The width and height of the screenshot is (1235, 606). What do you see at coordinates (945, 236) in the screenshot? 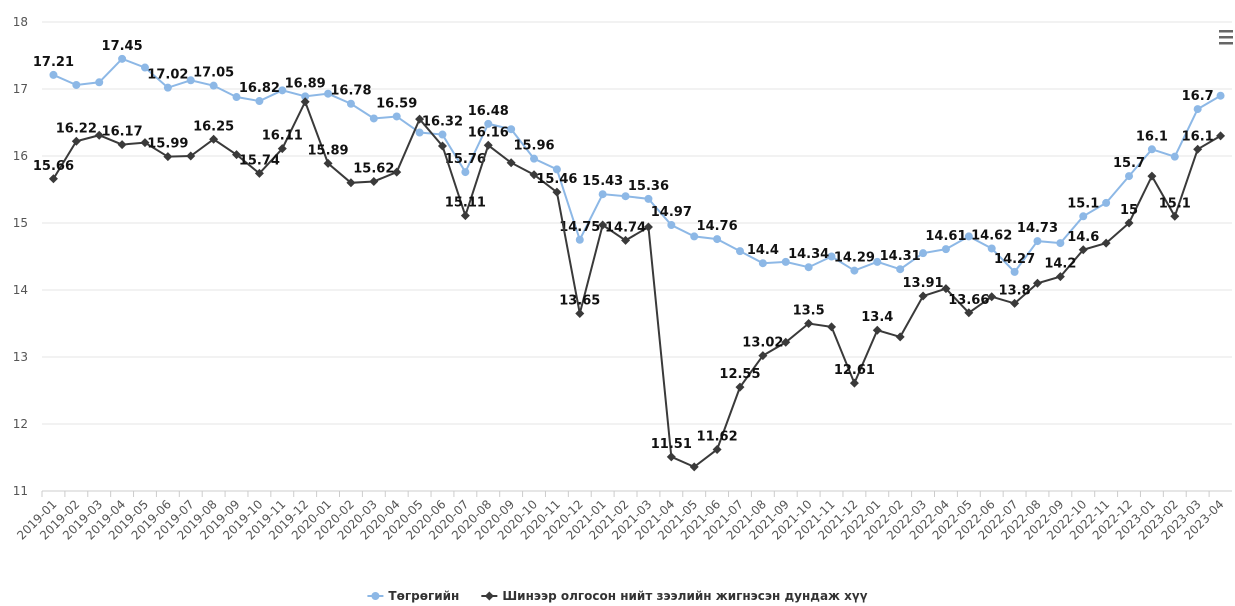
I see `value-label: 14.61` at bounding box center [945, 236].